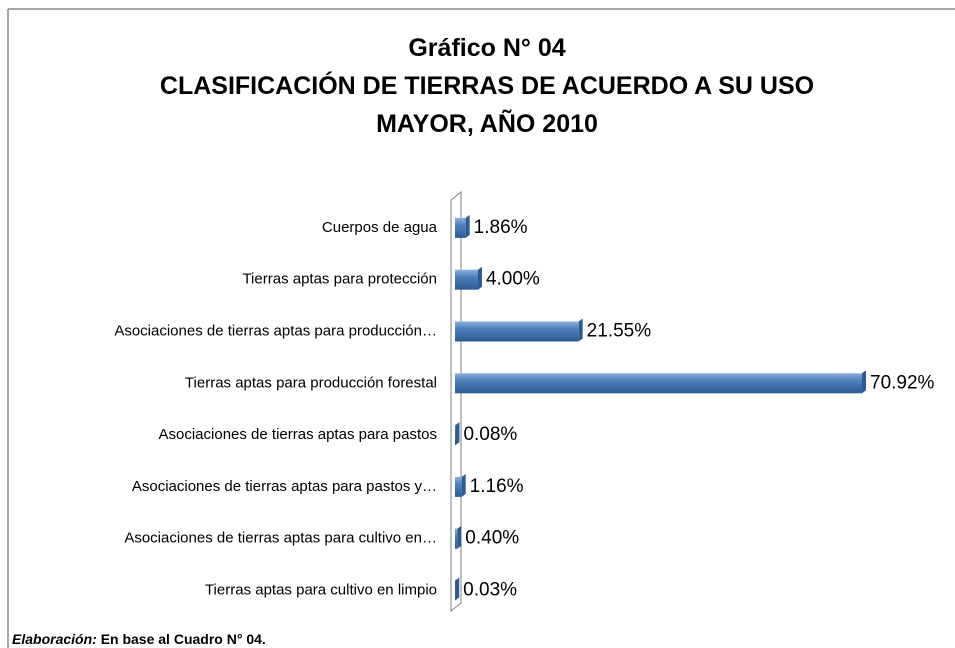 This screenshot has width=955, height=648. What do you see at coordinates (456, 401) in the screenshot?
I see `axis-wall` at bounding box center [456, 401].